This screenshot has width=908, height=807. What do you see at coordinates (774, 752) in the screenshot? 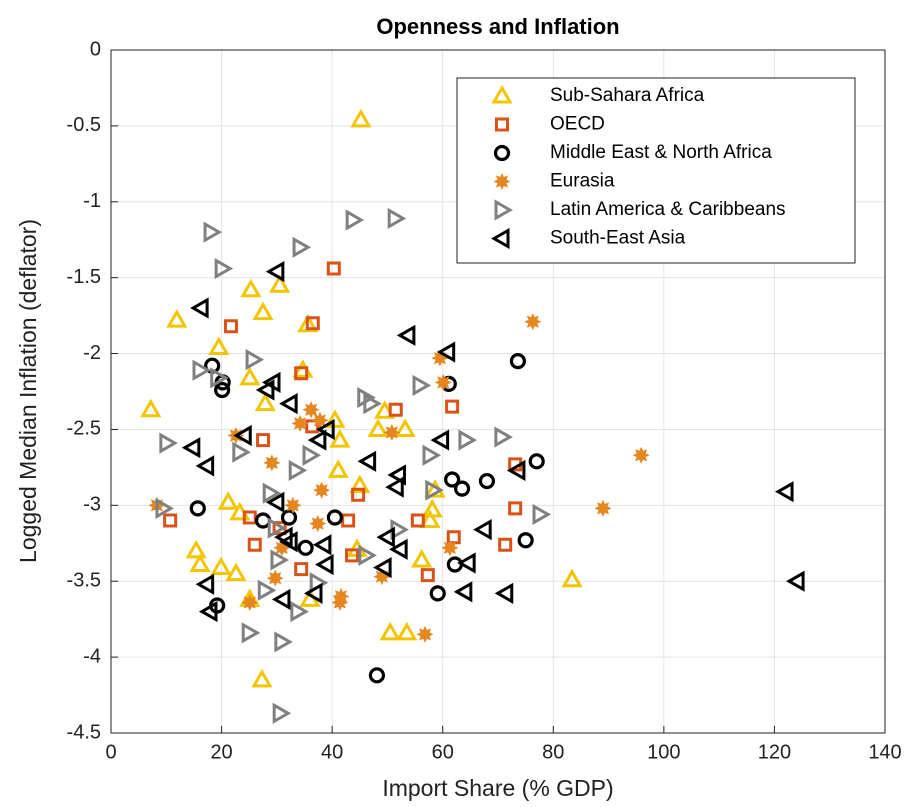
I see `x-tick-label: 120` at bounding box center [774, 752].